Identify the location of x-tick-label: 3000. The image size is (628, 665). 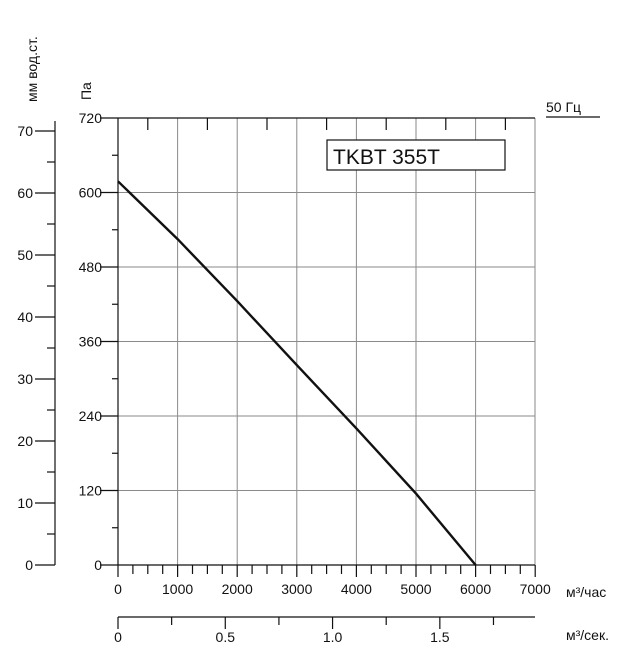
(296, 589).